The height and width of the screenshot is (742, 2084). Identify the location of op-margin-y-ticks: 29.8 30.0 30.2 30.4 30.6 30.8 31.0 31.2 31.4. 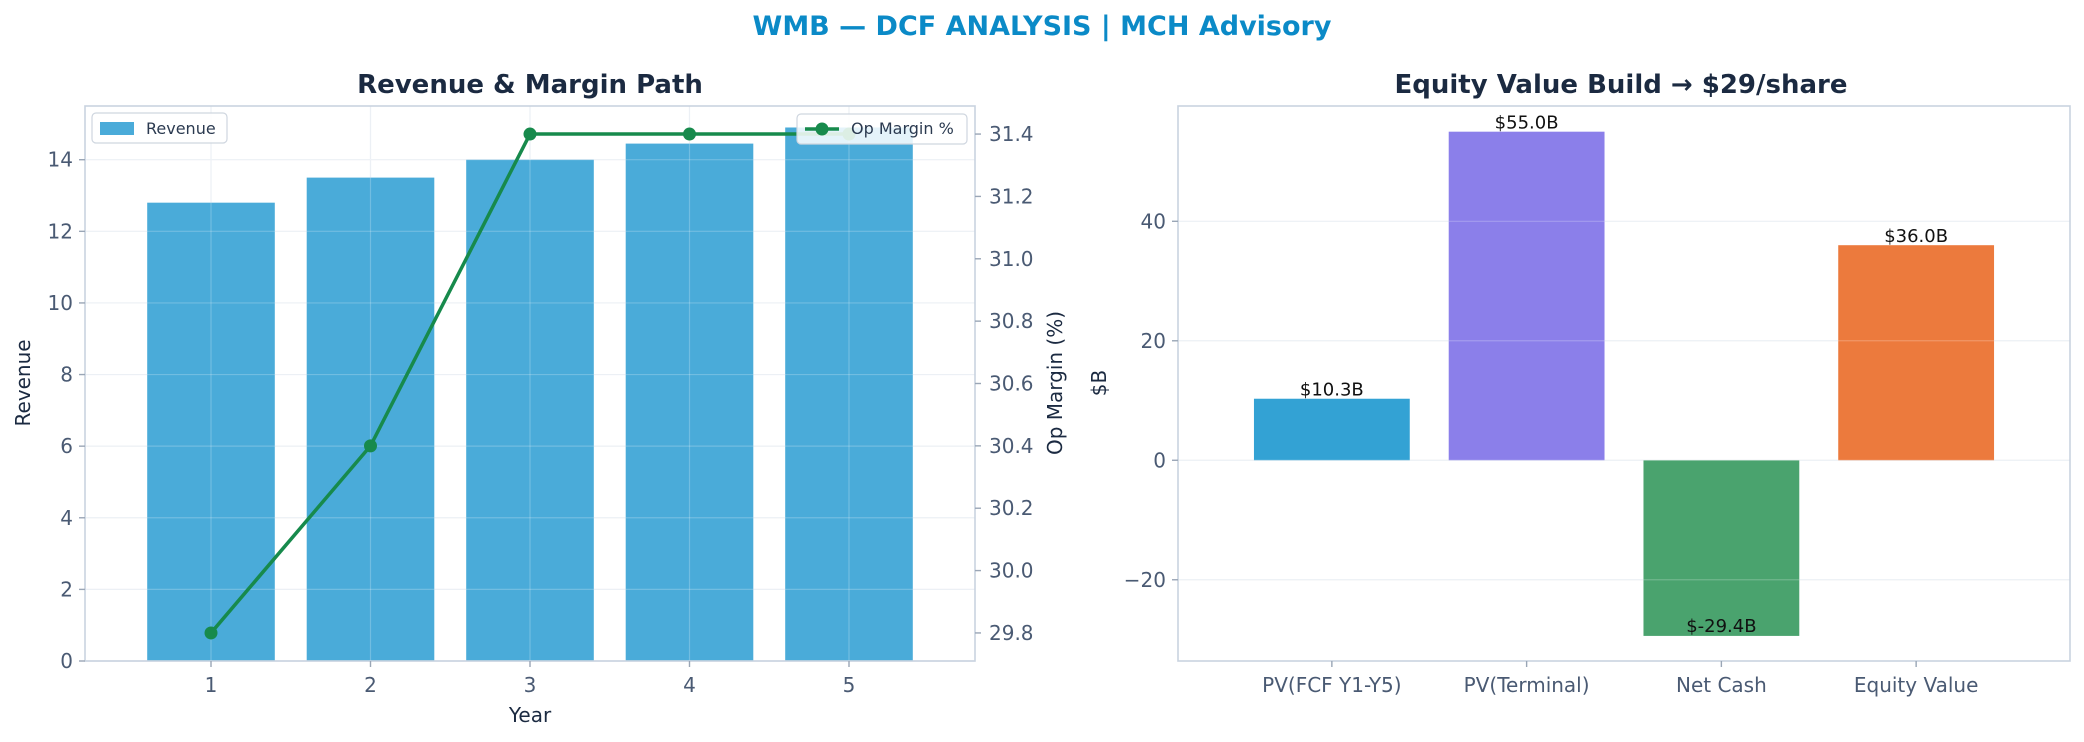
(1004, 383).